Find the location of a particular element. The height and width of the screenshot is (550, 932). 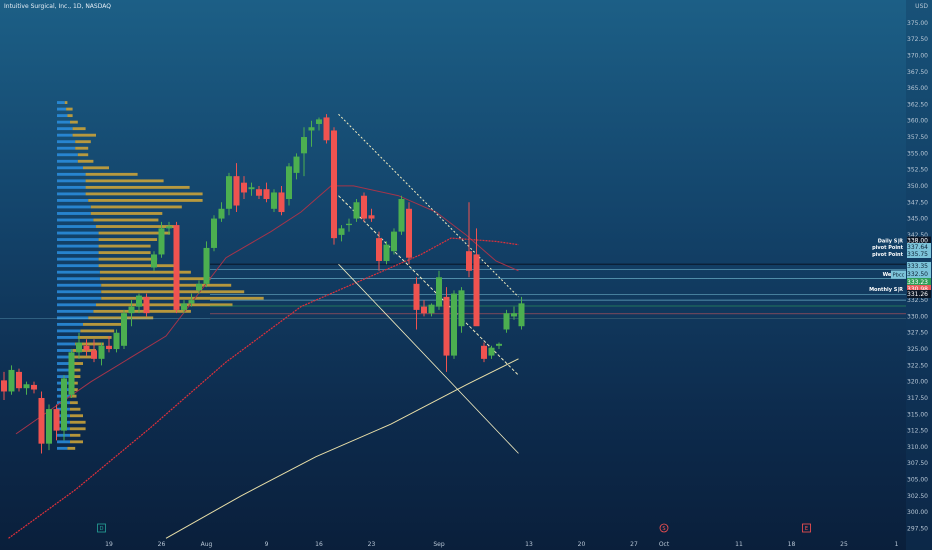

y-tick-label: 327.50 is located at coordinates (917, 333).